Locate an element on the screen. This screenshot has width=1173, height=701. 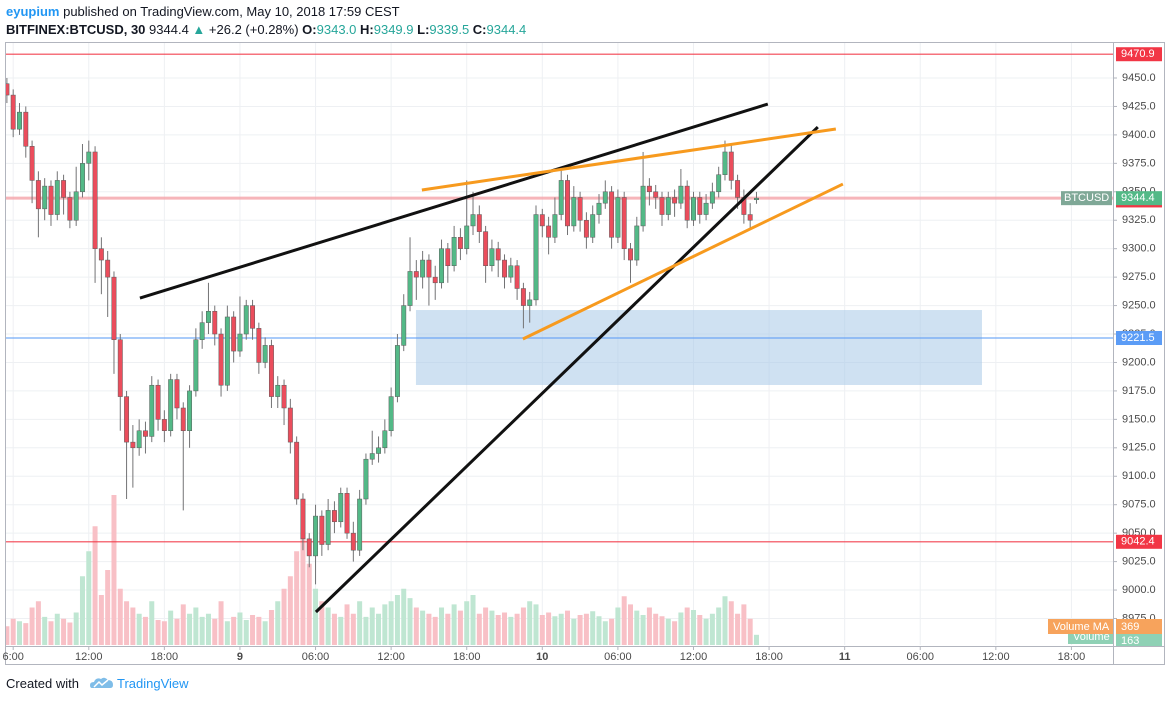
y-tick-label: 9400.0 is located at coordinates (1139, 135).